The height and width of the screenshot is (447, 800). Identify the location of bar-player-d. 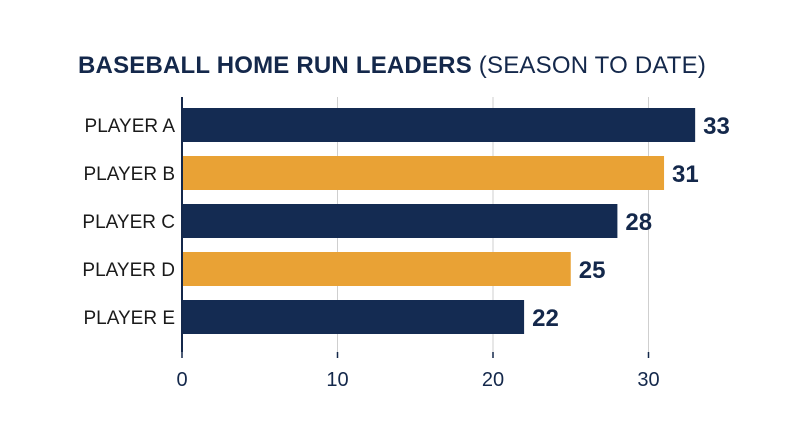
(376, 269).